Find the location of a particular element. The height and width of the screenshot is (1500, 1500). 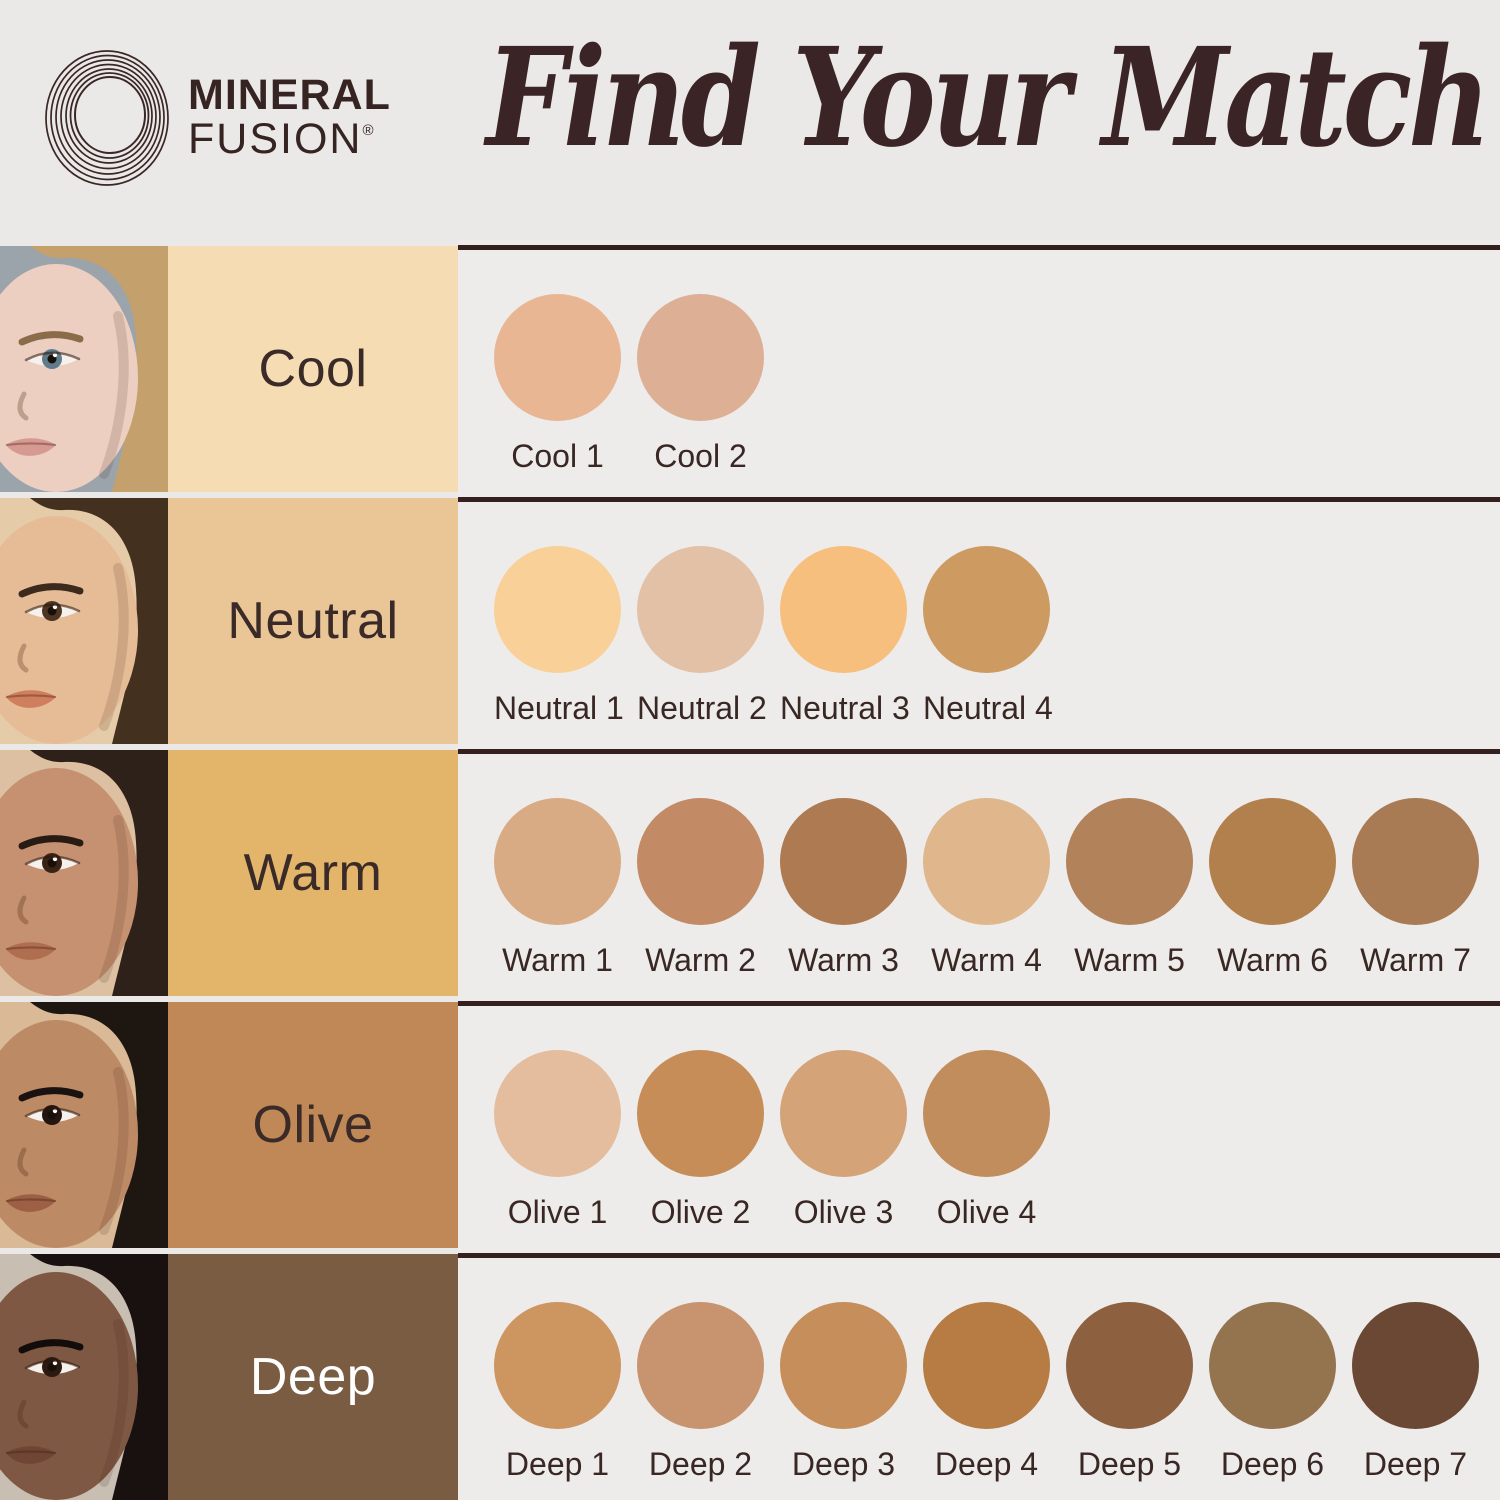

swatch-label: Olive 3 is located at coordinates (843, 1212).